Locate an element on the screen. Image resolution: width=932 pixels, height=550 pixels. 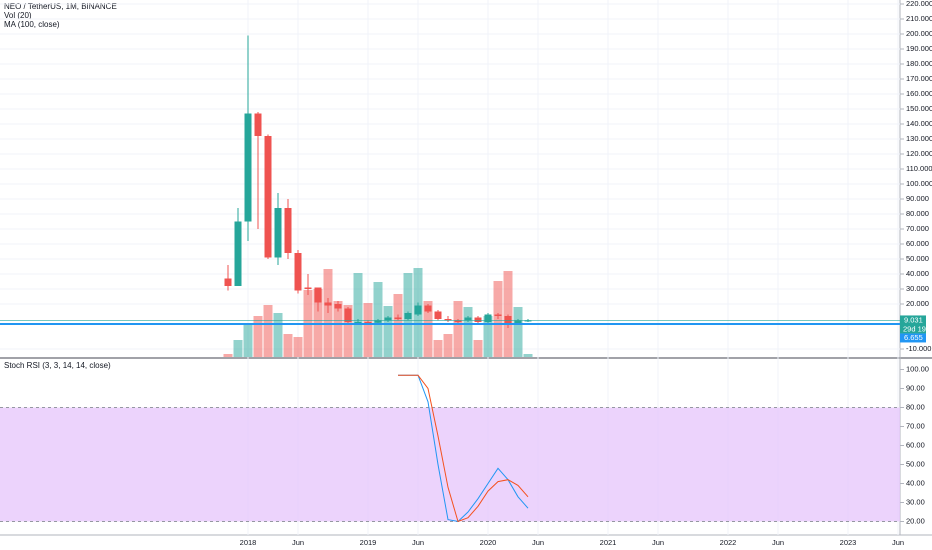
y-tick-label: 40.00 is located at coordinates (915, 482).